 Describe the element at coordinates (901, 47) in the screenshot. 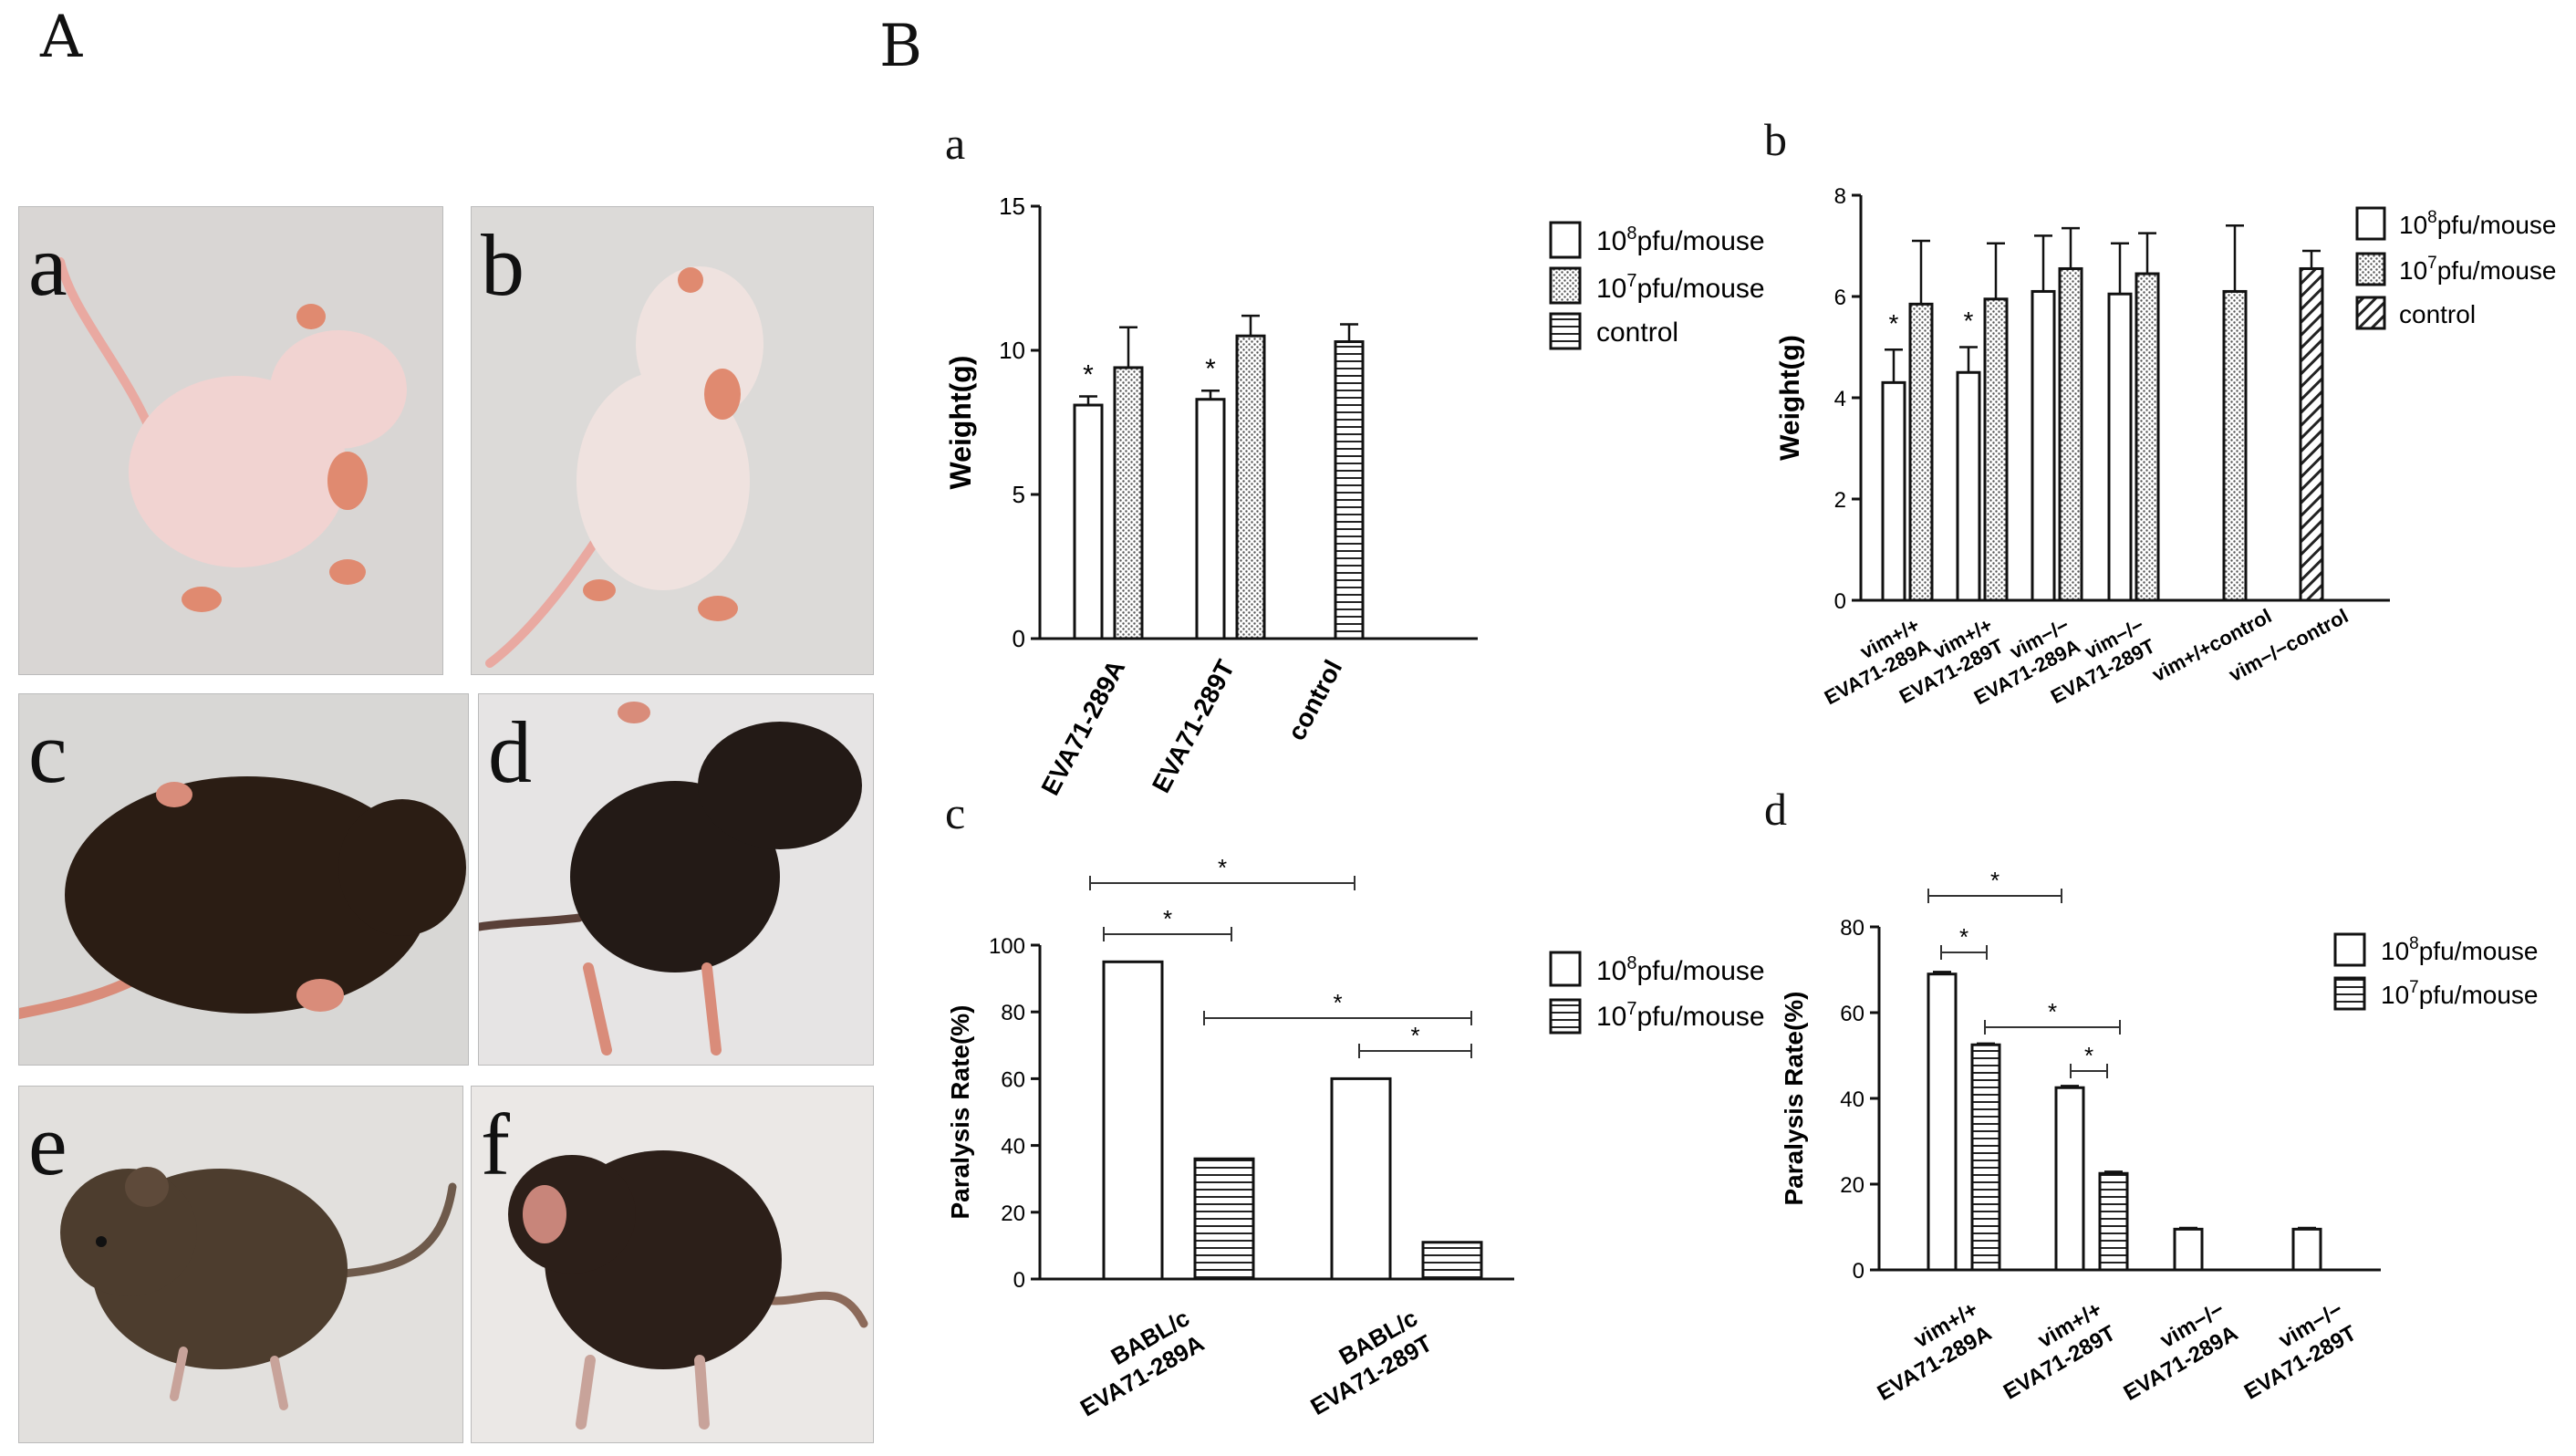

I see `panel-b-label: B` at that location.